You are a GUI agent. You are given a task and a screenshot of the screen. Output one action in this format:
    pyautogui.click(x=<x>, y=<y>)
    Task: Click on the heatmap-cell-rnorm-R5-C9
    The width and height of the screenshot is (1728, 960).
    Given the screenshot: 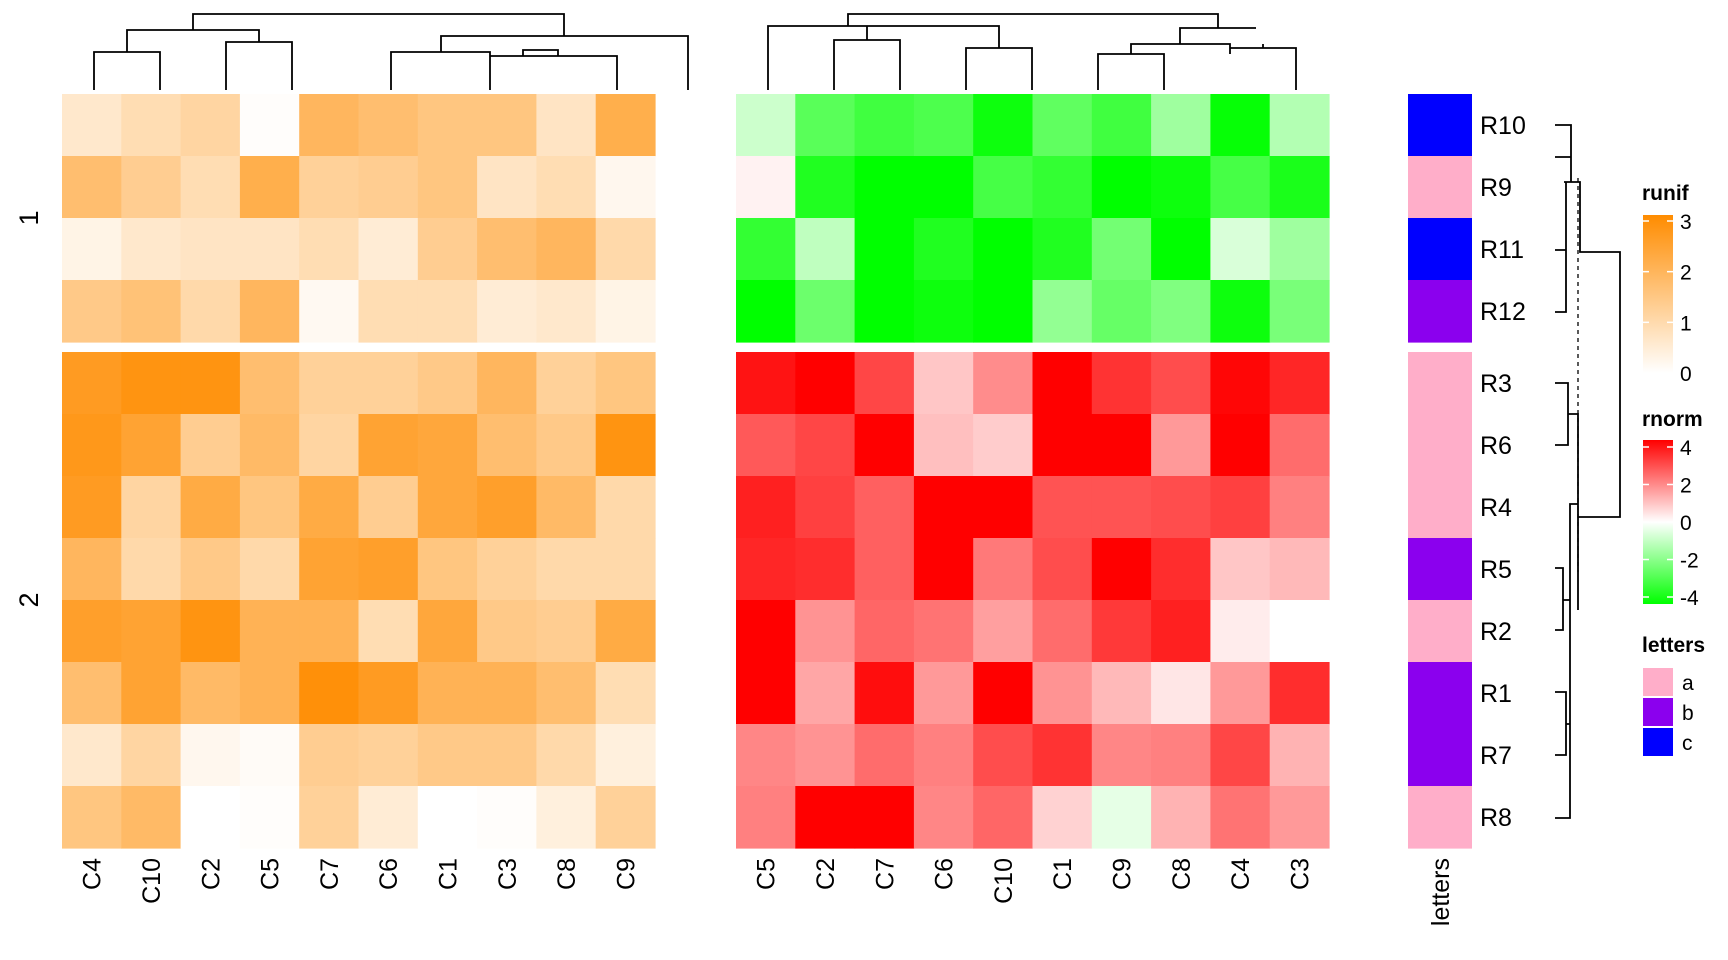 What is the action you would take?
    pyautogui.click(x=1121, y=569)
    